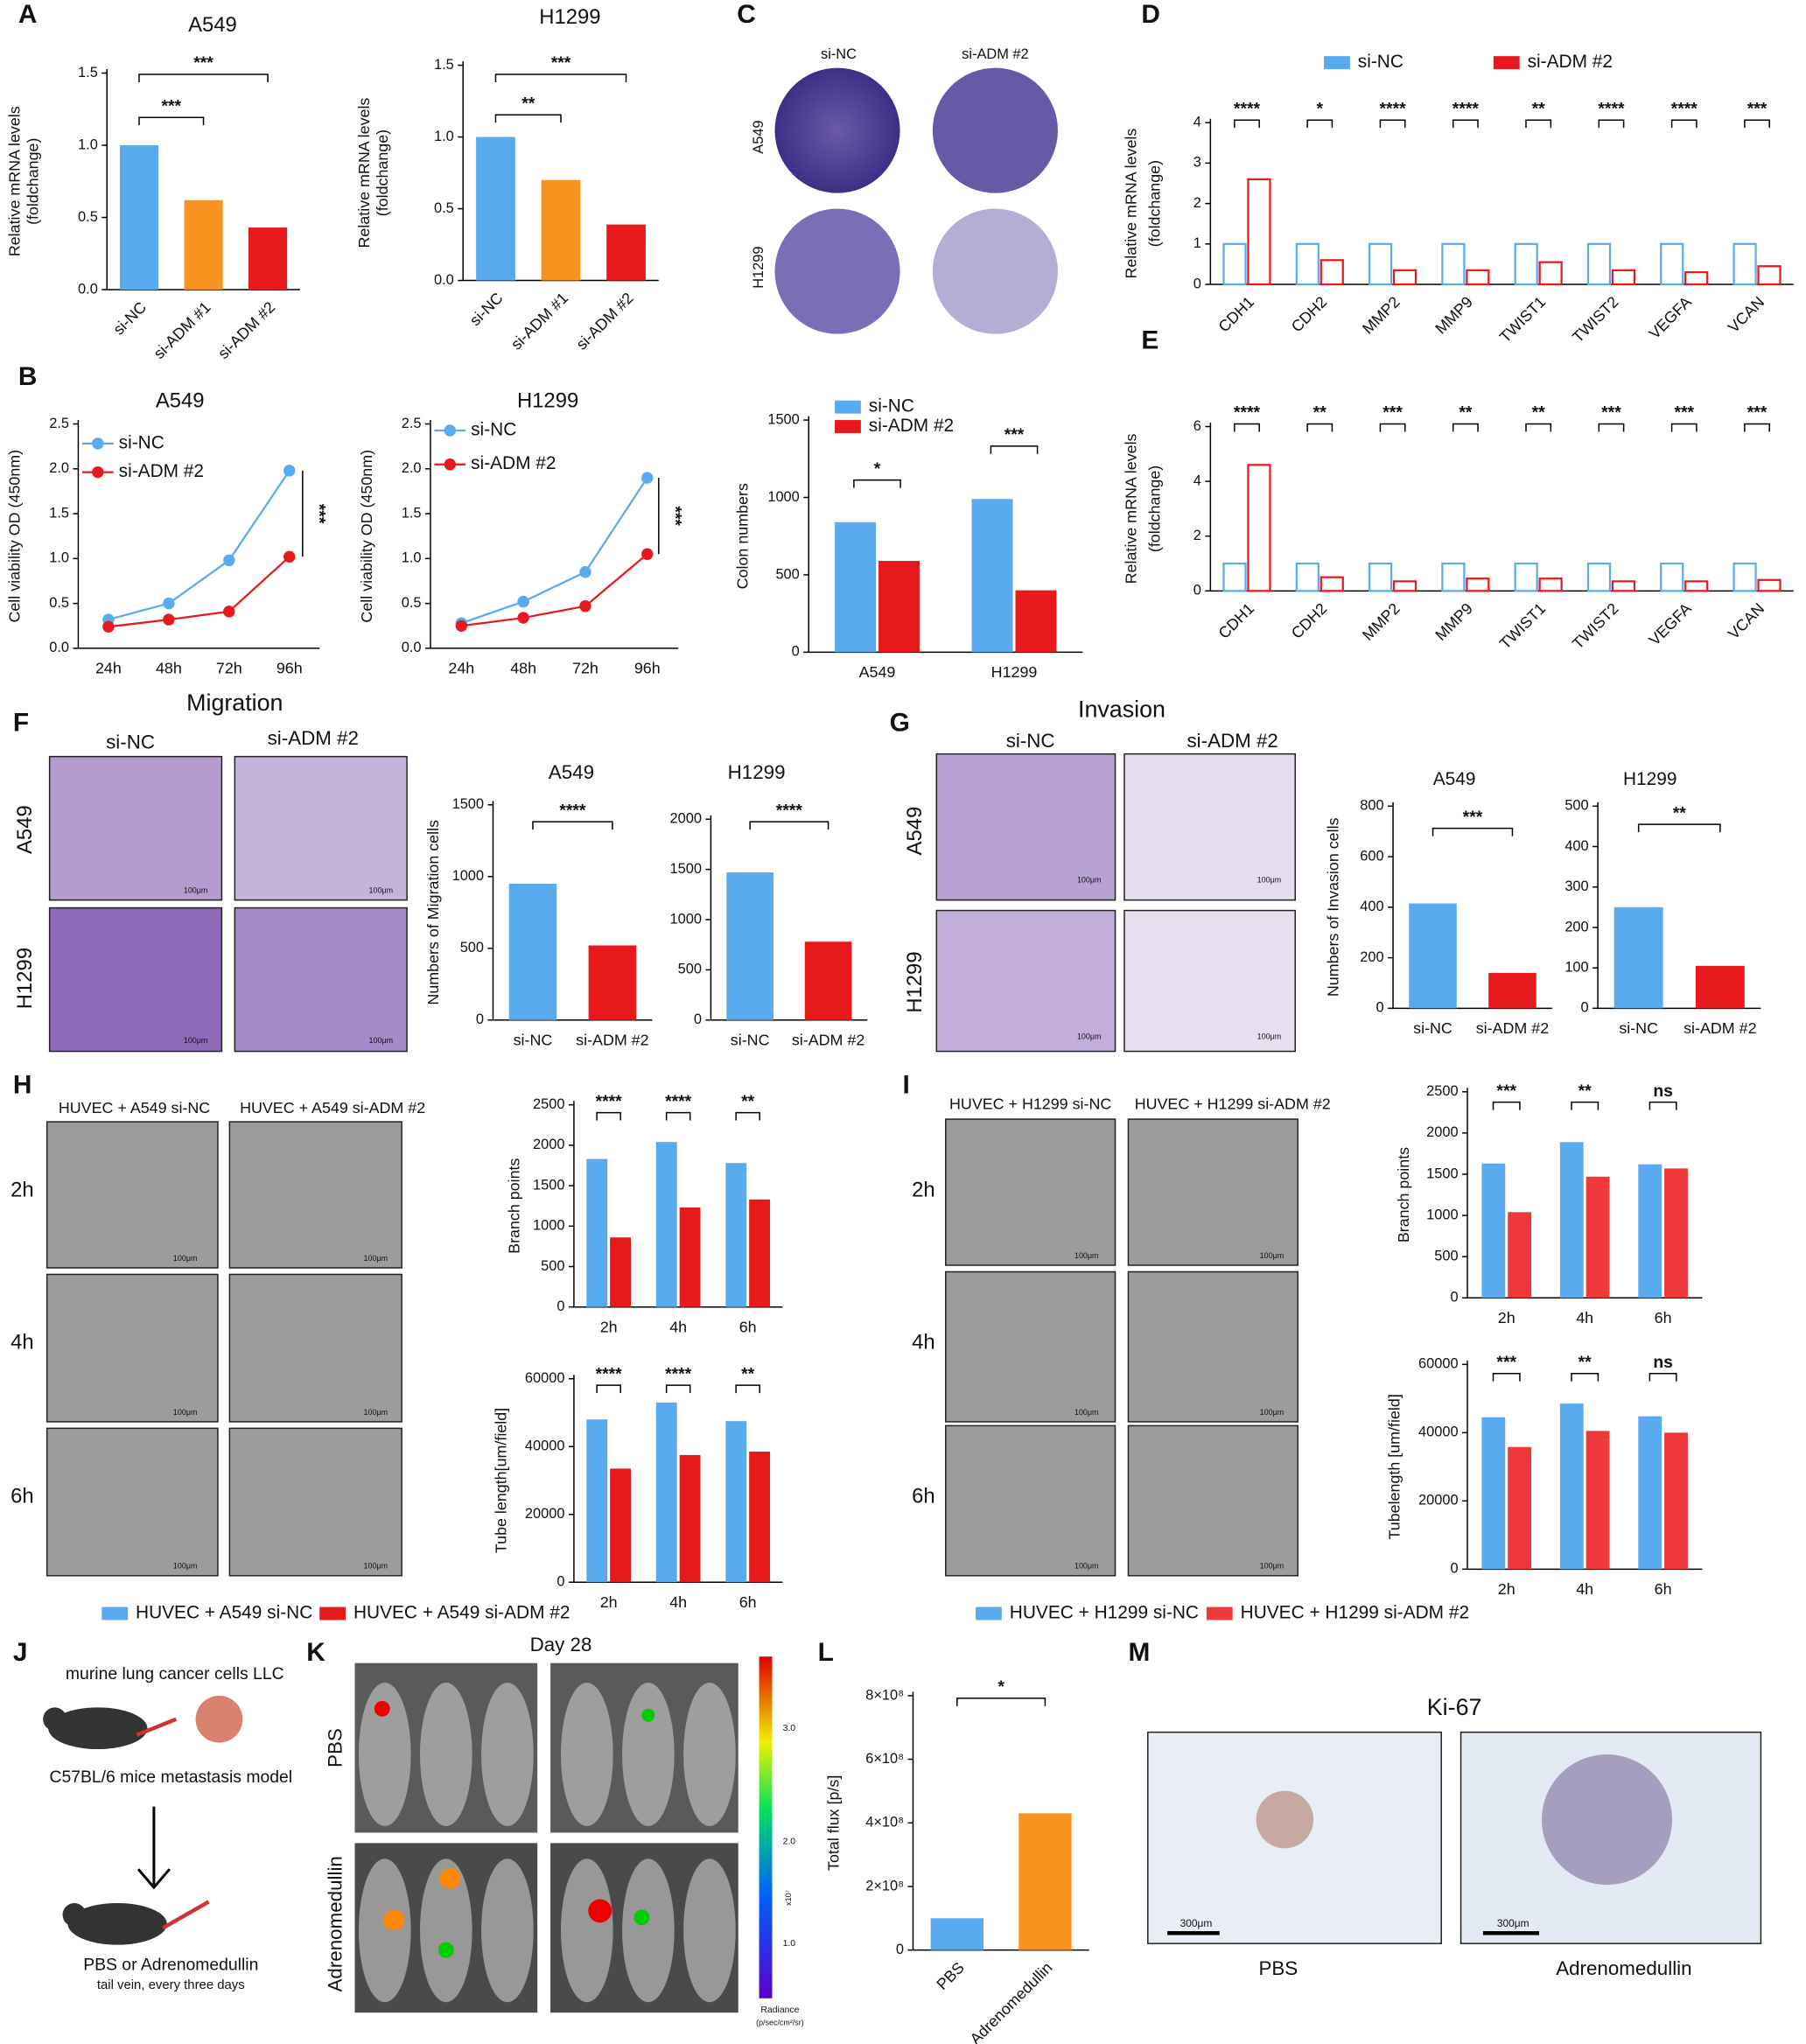 This screenshot has height=2044, width=1806. Describe the element at coordinates (224, 1613) in the screenshot. I see `legend-label: HUVEC + A549 si-NC` at that location.